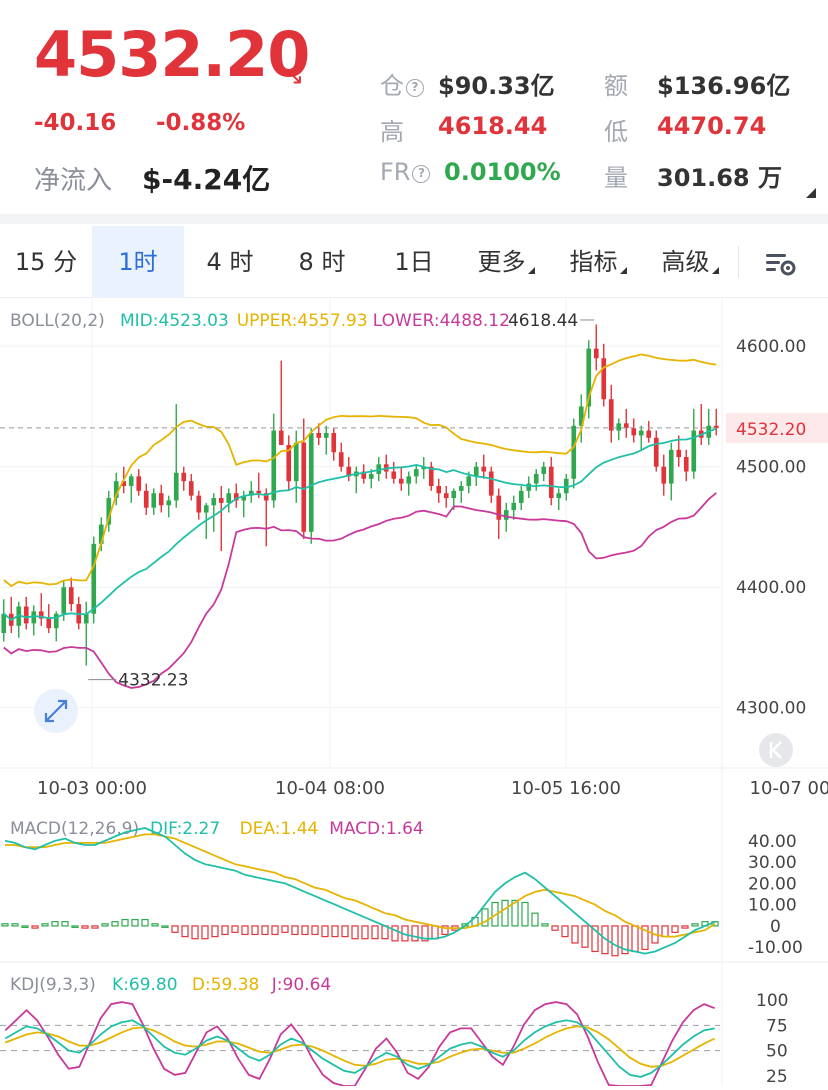 The width and height of the screenshot is (828, 1090). I want to click on tab-15m: 15 分, so click(46, 262).